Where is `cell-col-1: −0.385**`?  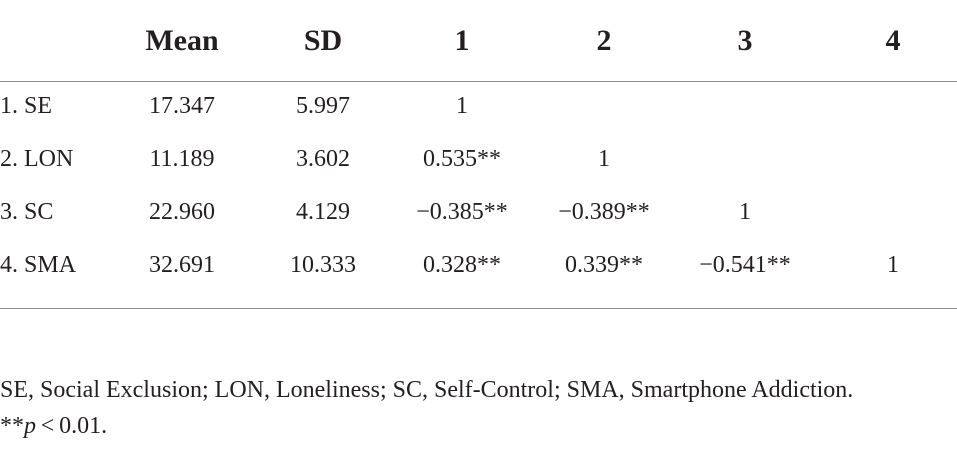 cell-col-1: −0.385** is located at coordinates (462, 212).